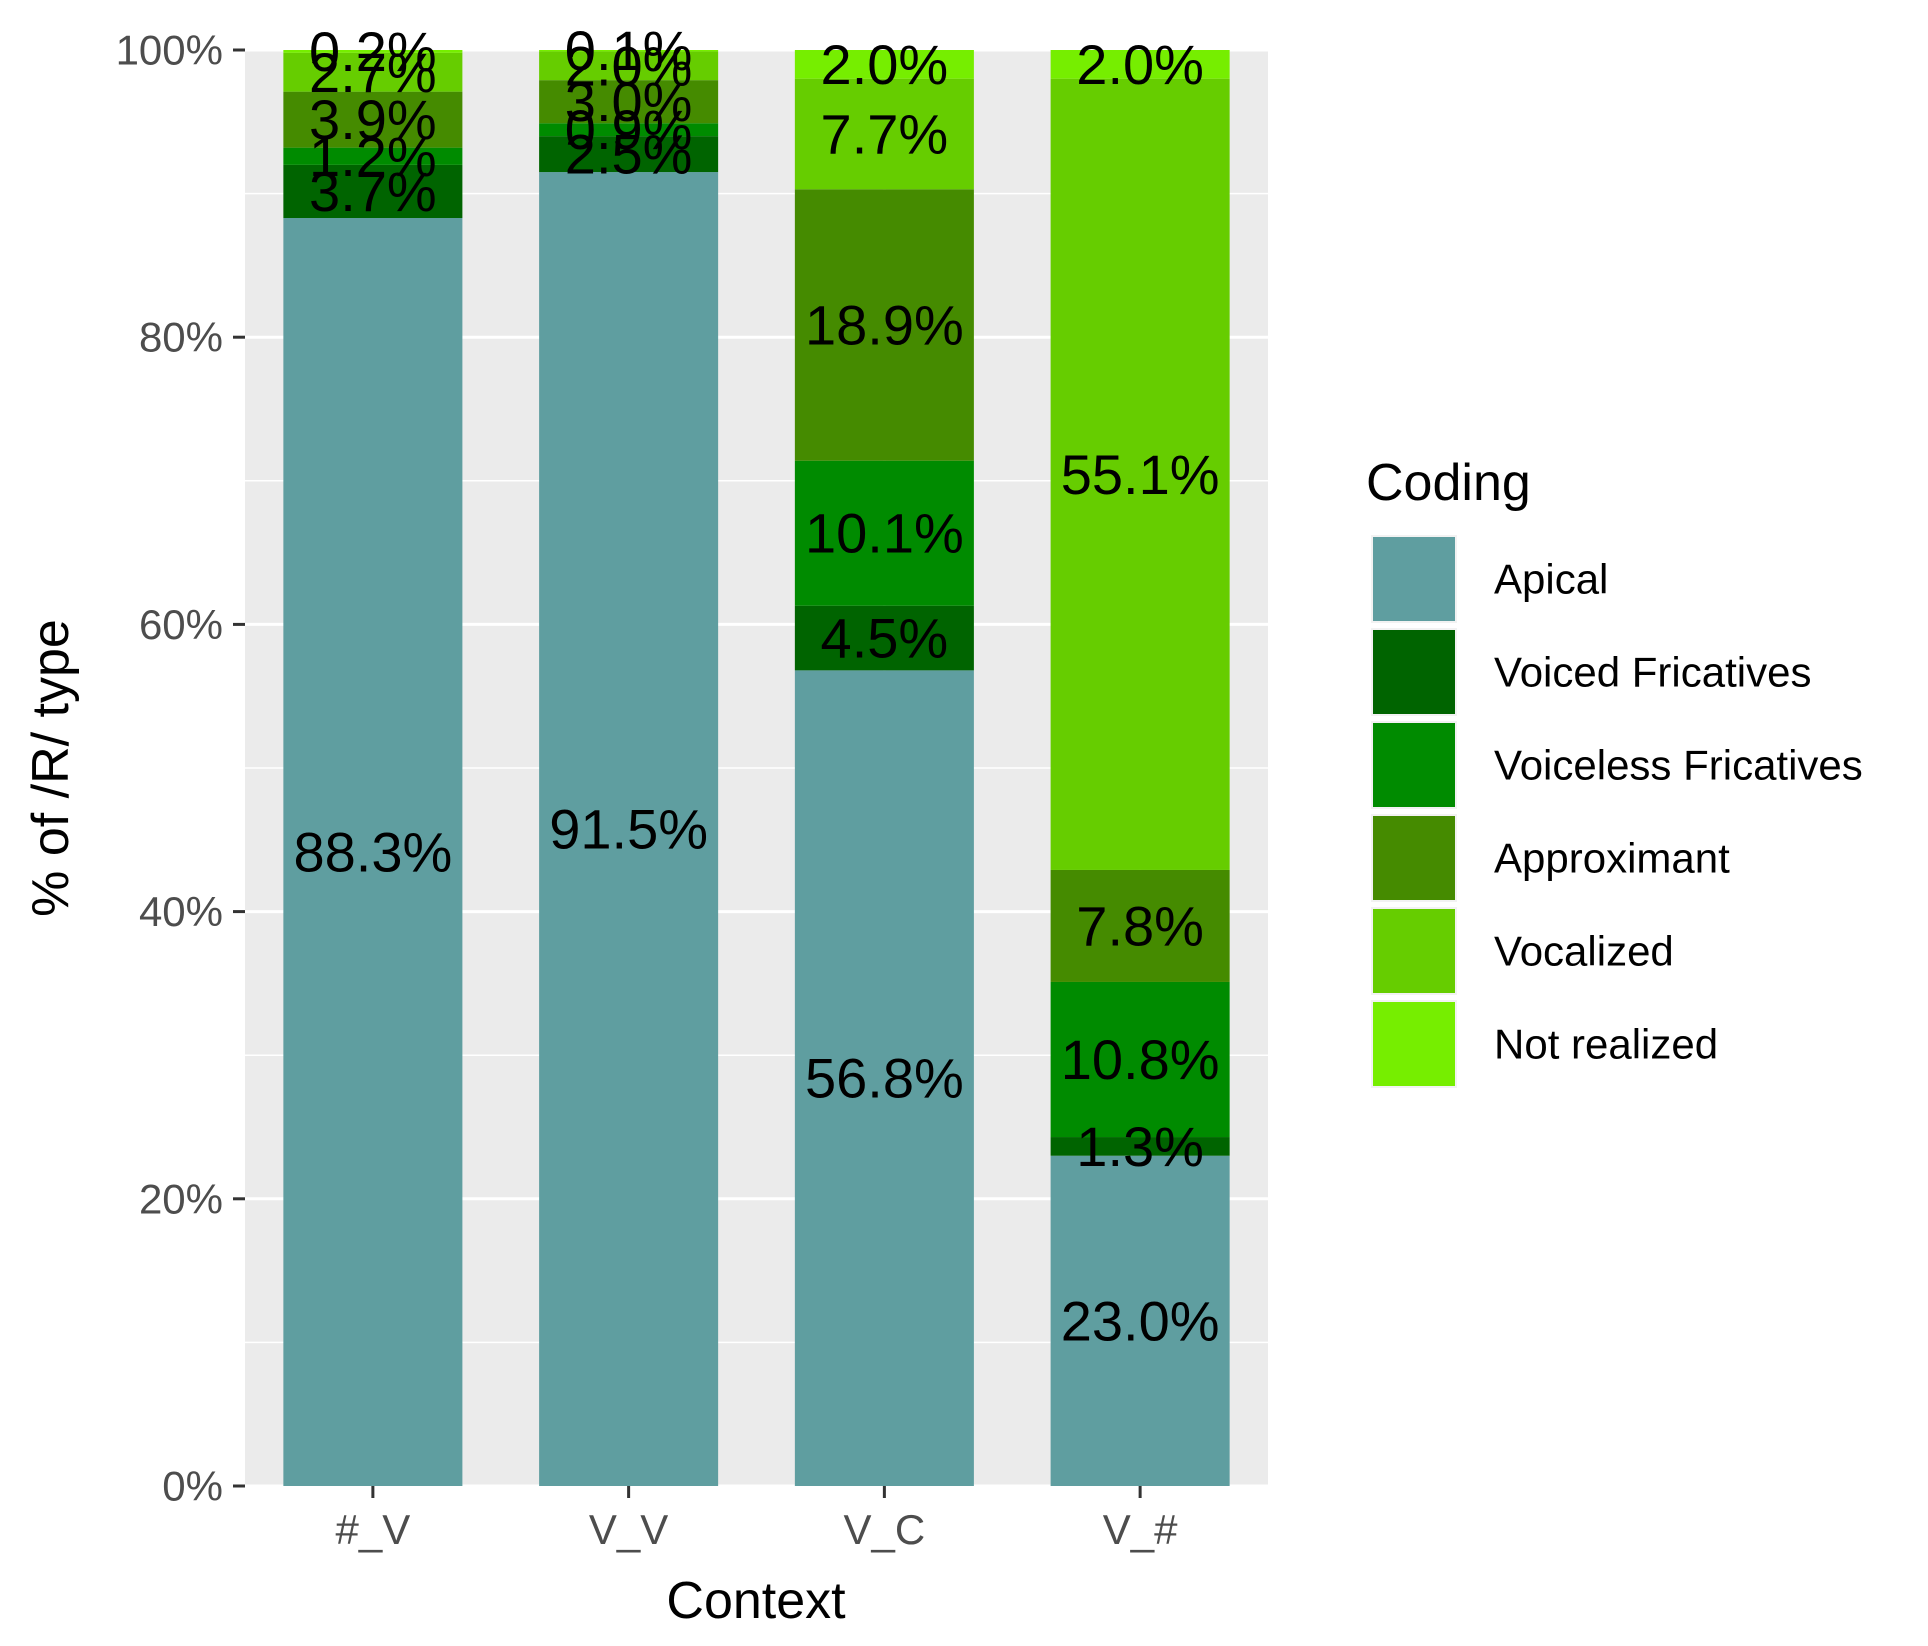 This screenshot has height=1646, width=1928. What do you see at coordinates (51, 768) in the screenshot?
I see `y-axis-title: % of /R/ type` at bounding box center [51, 768].